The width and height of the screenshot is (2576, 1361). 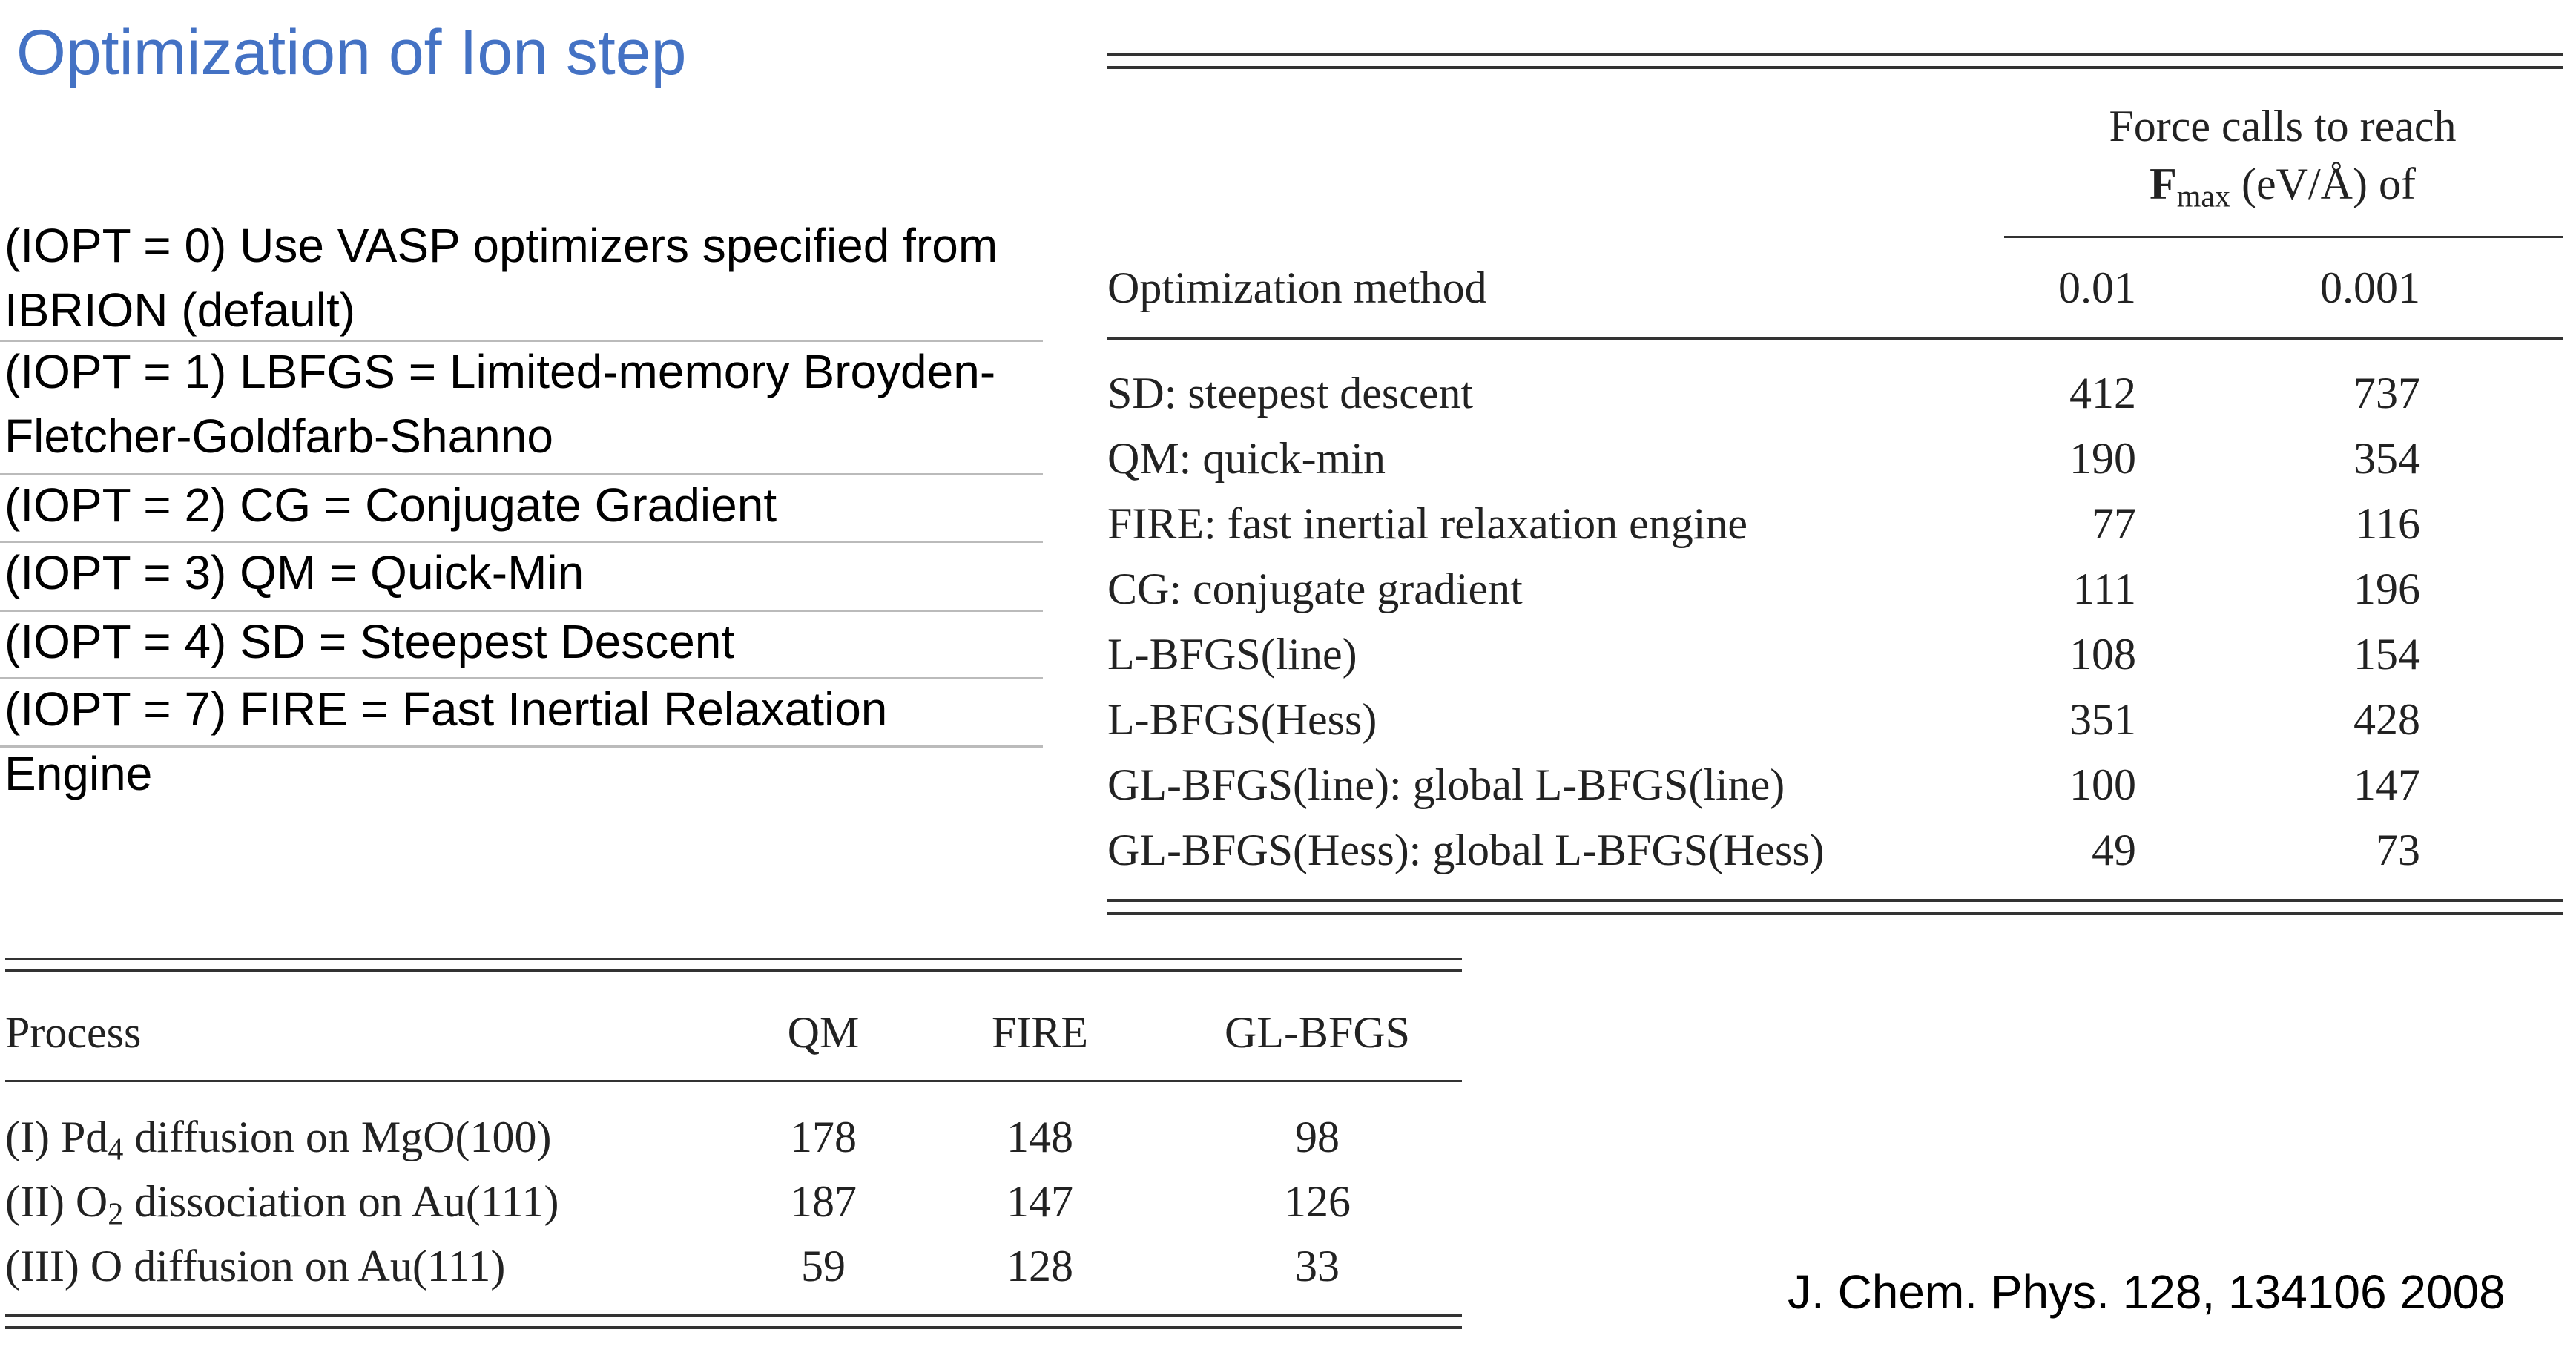 I want to click on process-name: (III) O diffusion on Au(111), so click(x=255, y=1266).